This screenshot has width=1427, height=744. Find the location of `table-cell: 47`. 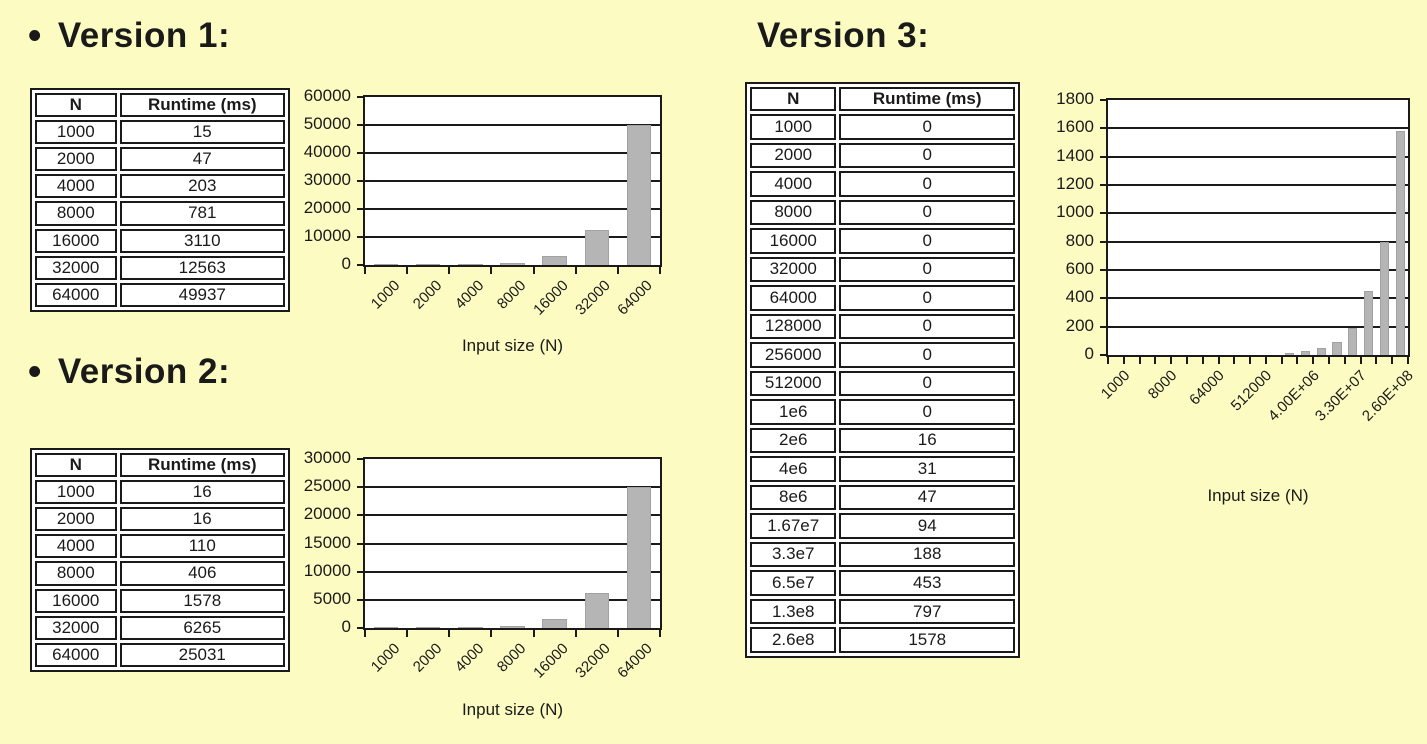

table-cell: 47 is located at coordinates (927, 497).